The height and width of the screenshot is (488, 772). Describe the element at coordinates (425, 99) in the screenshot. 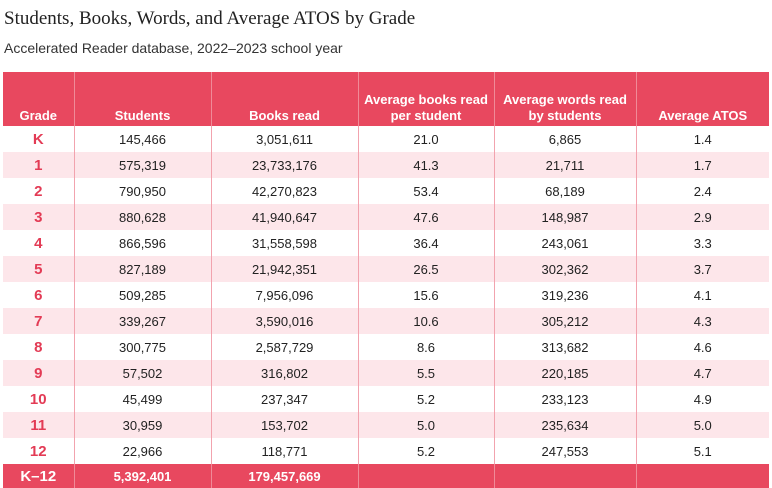

I see `column-header-avg-books: Average books read per student` at that location.